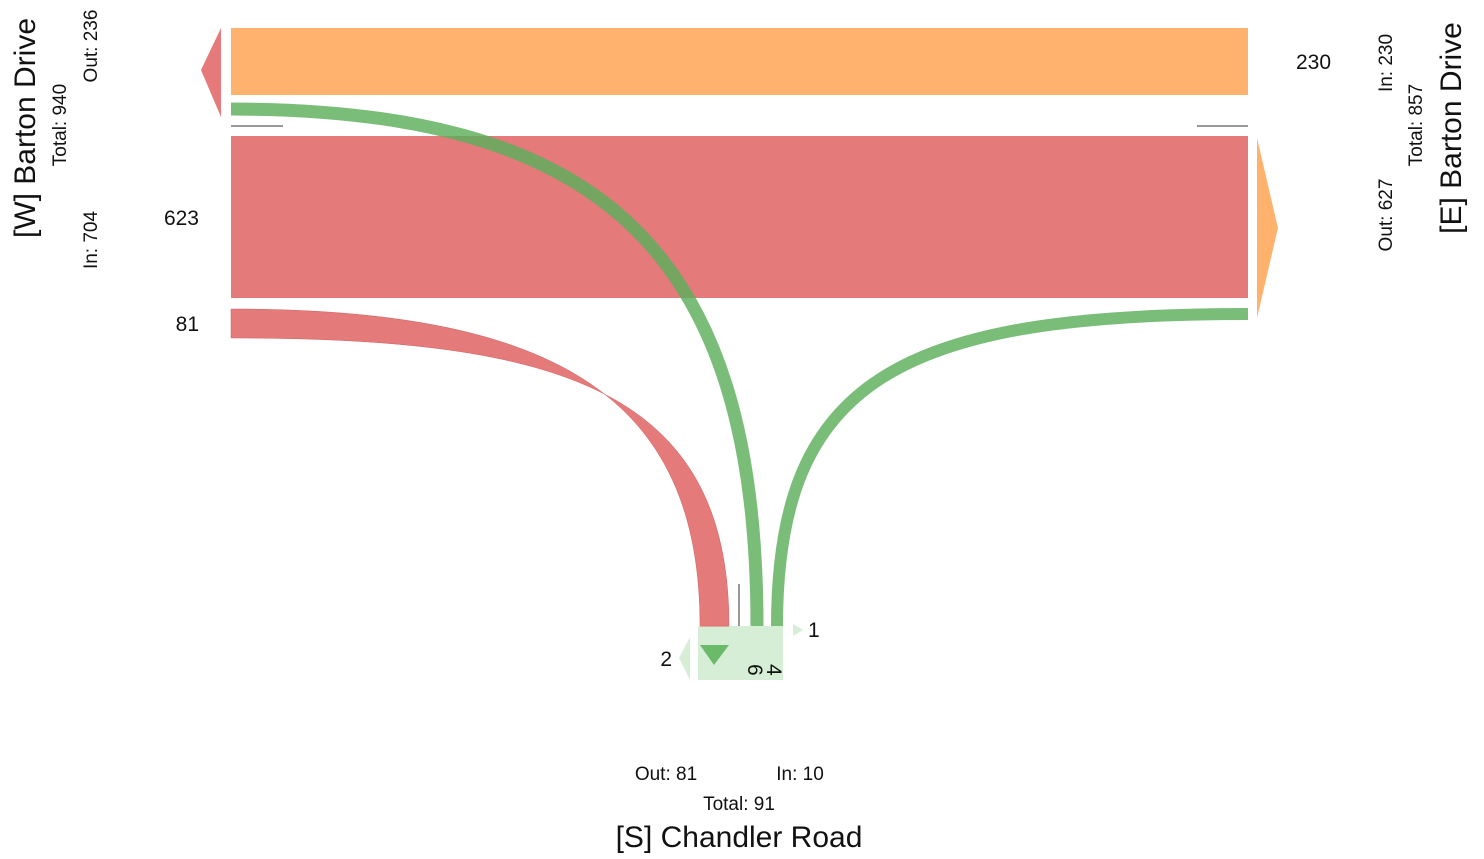  Describe the element at coordinates (181, 218) in the screenshot. I see `label-west-through: 623` at that location.